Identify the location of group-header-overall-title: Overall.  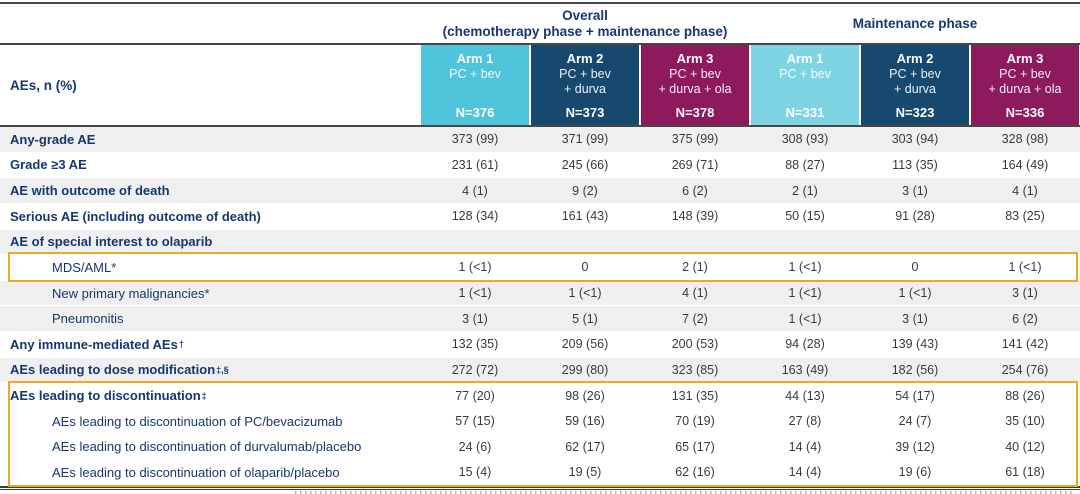
(585, 15).